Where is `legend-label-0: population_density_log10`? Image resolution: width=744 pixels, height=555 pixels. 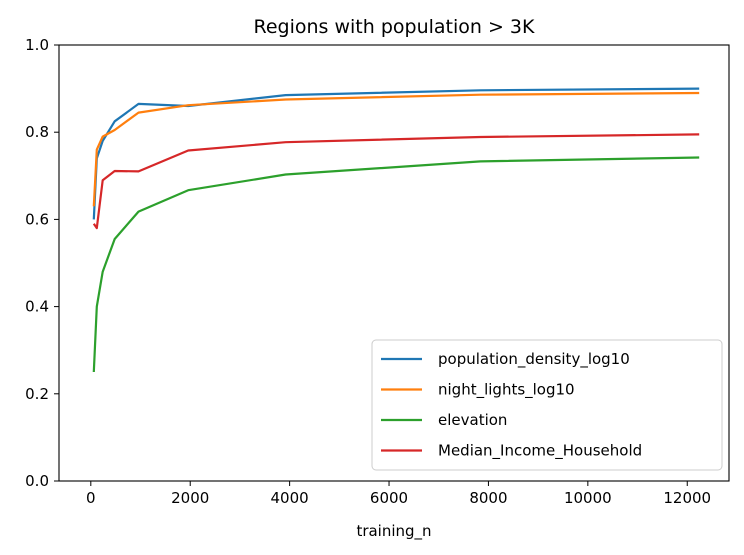
legend-label-0: population_density_log10 is located at coordinates (534, 359).